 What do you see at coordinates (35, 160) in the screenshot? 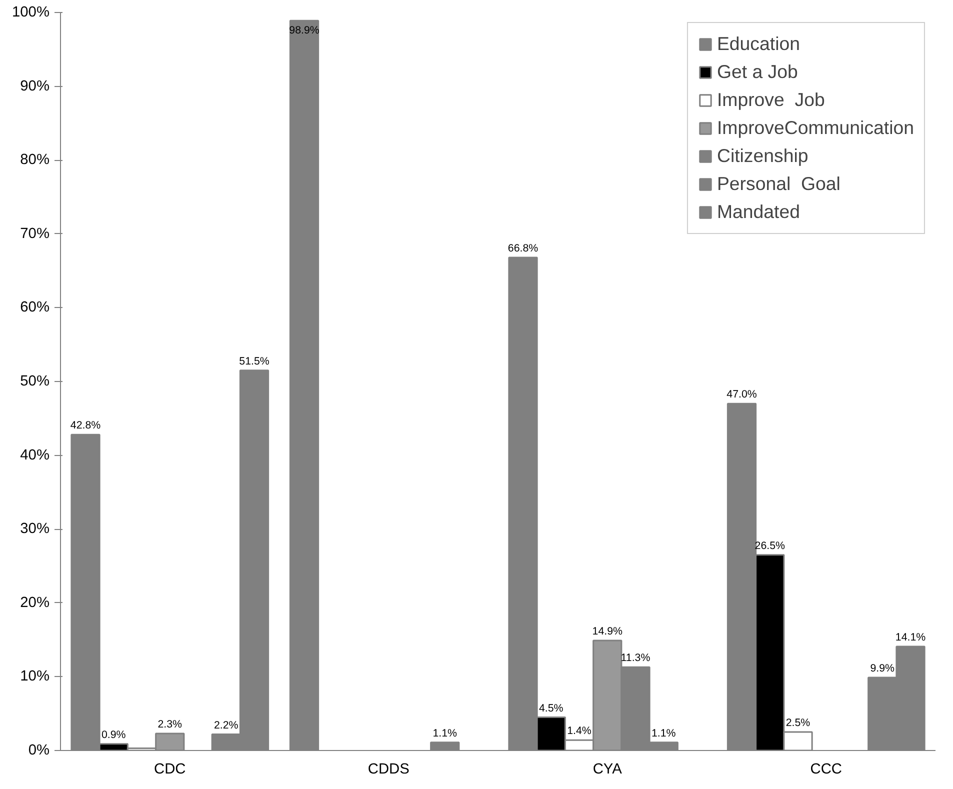
I see `y-tick-label: 80%` at bounding box center [35, 160].